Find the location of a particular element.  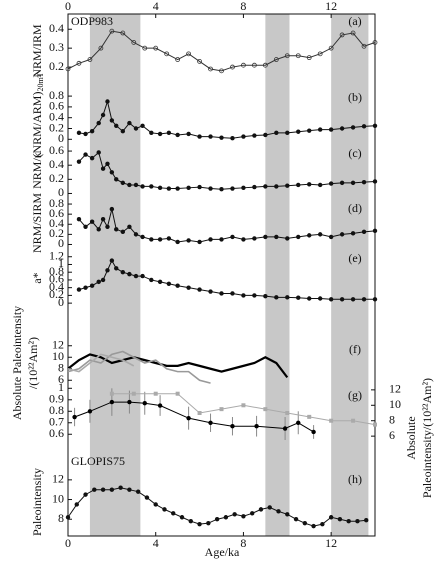

y2-tick-label: 10 is located at coordinates (395, 404).